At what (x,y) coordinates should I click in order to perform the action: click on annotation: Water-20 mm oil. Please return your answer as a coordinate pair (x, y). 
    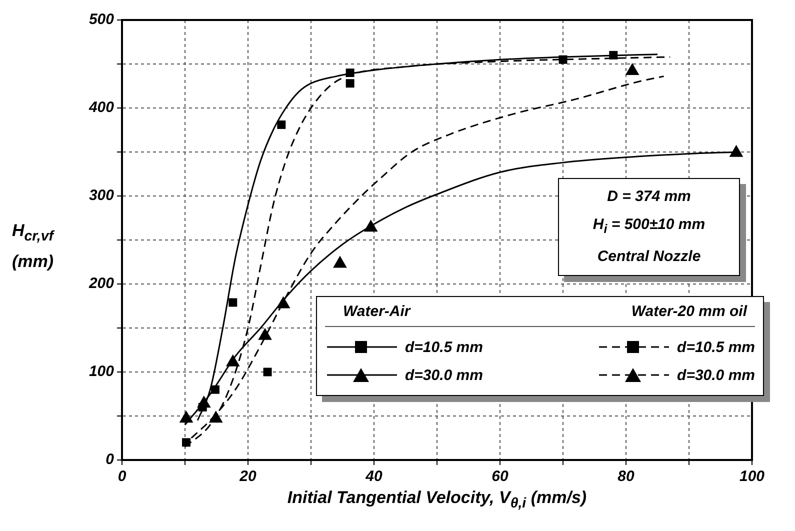
    Looking at the image, I should click on (689, 311).